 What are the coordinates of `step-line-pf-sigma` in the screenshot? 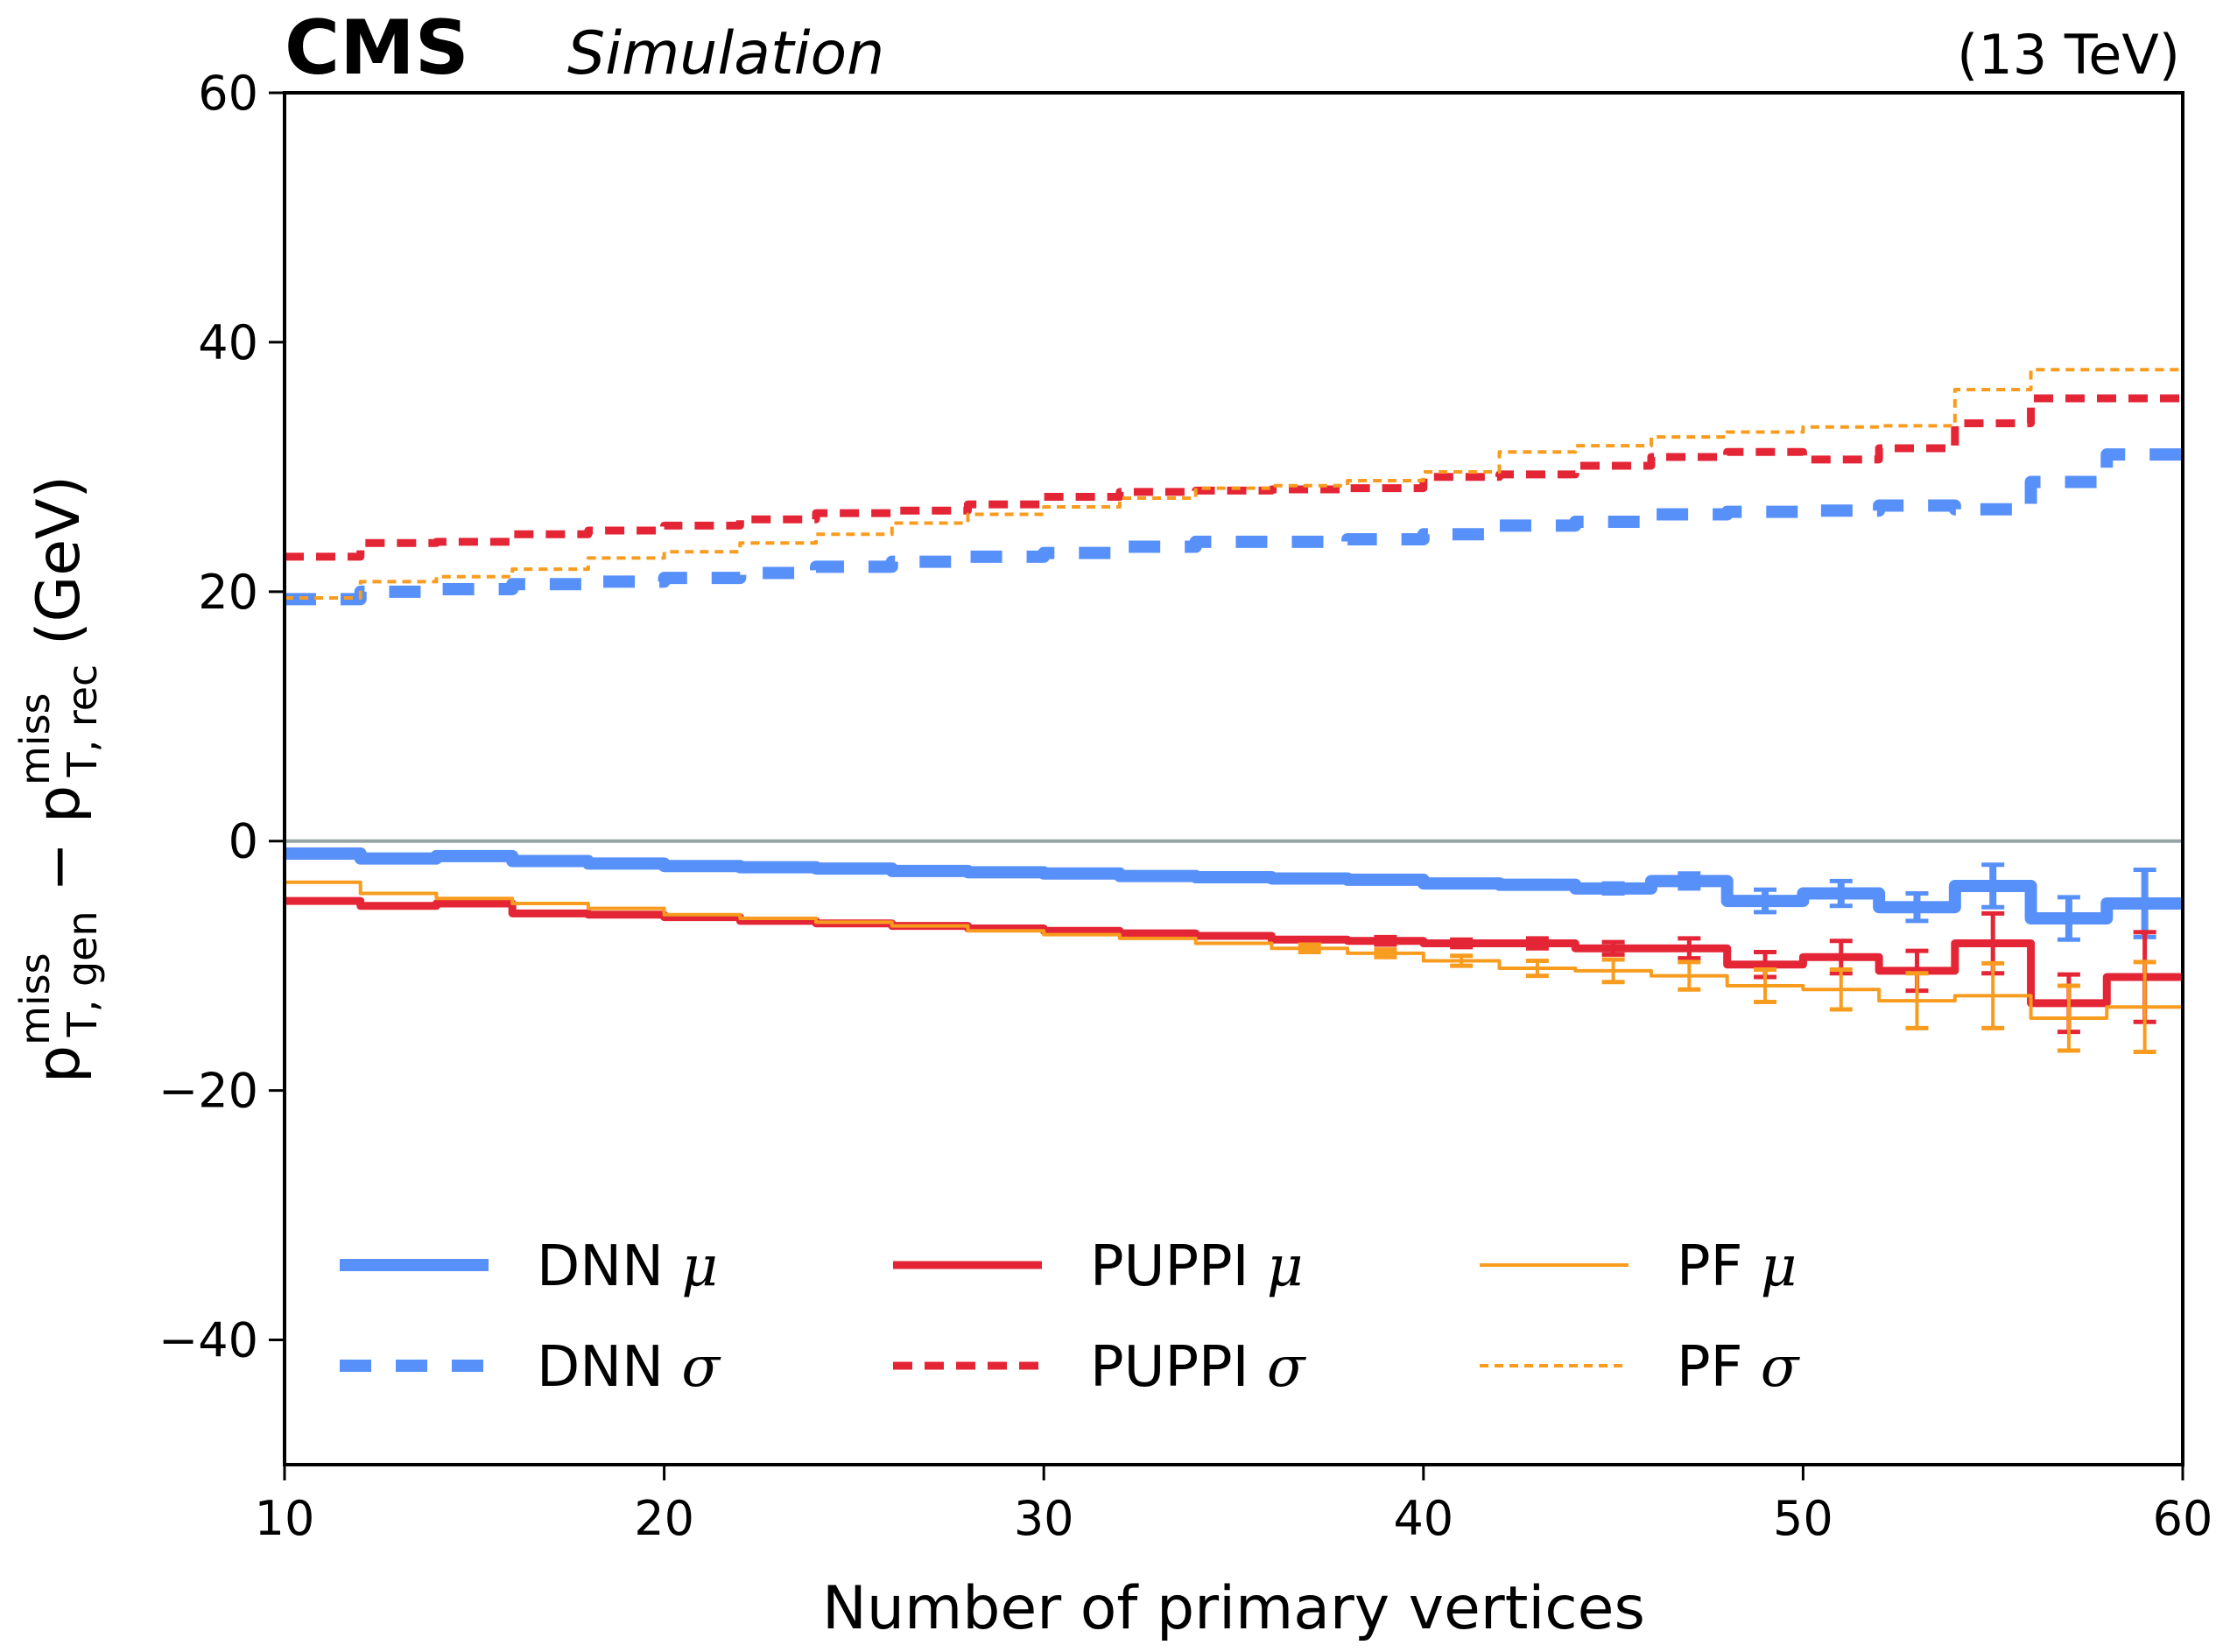 It's located at (1234, 484).